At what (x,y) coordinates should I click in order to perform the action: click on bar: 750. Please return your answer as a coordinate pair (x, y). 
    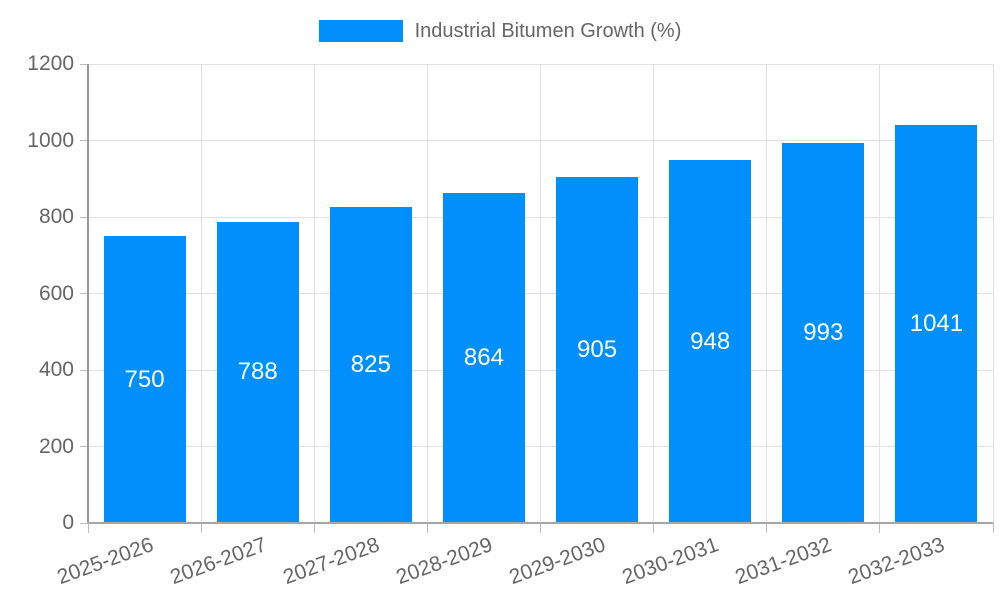
    Looking at the image, I should click on (144, 379).